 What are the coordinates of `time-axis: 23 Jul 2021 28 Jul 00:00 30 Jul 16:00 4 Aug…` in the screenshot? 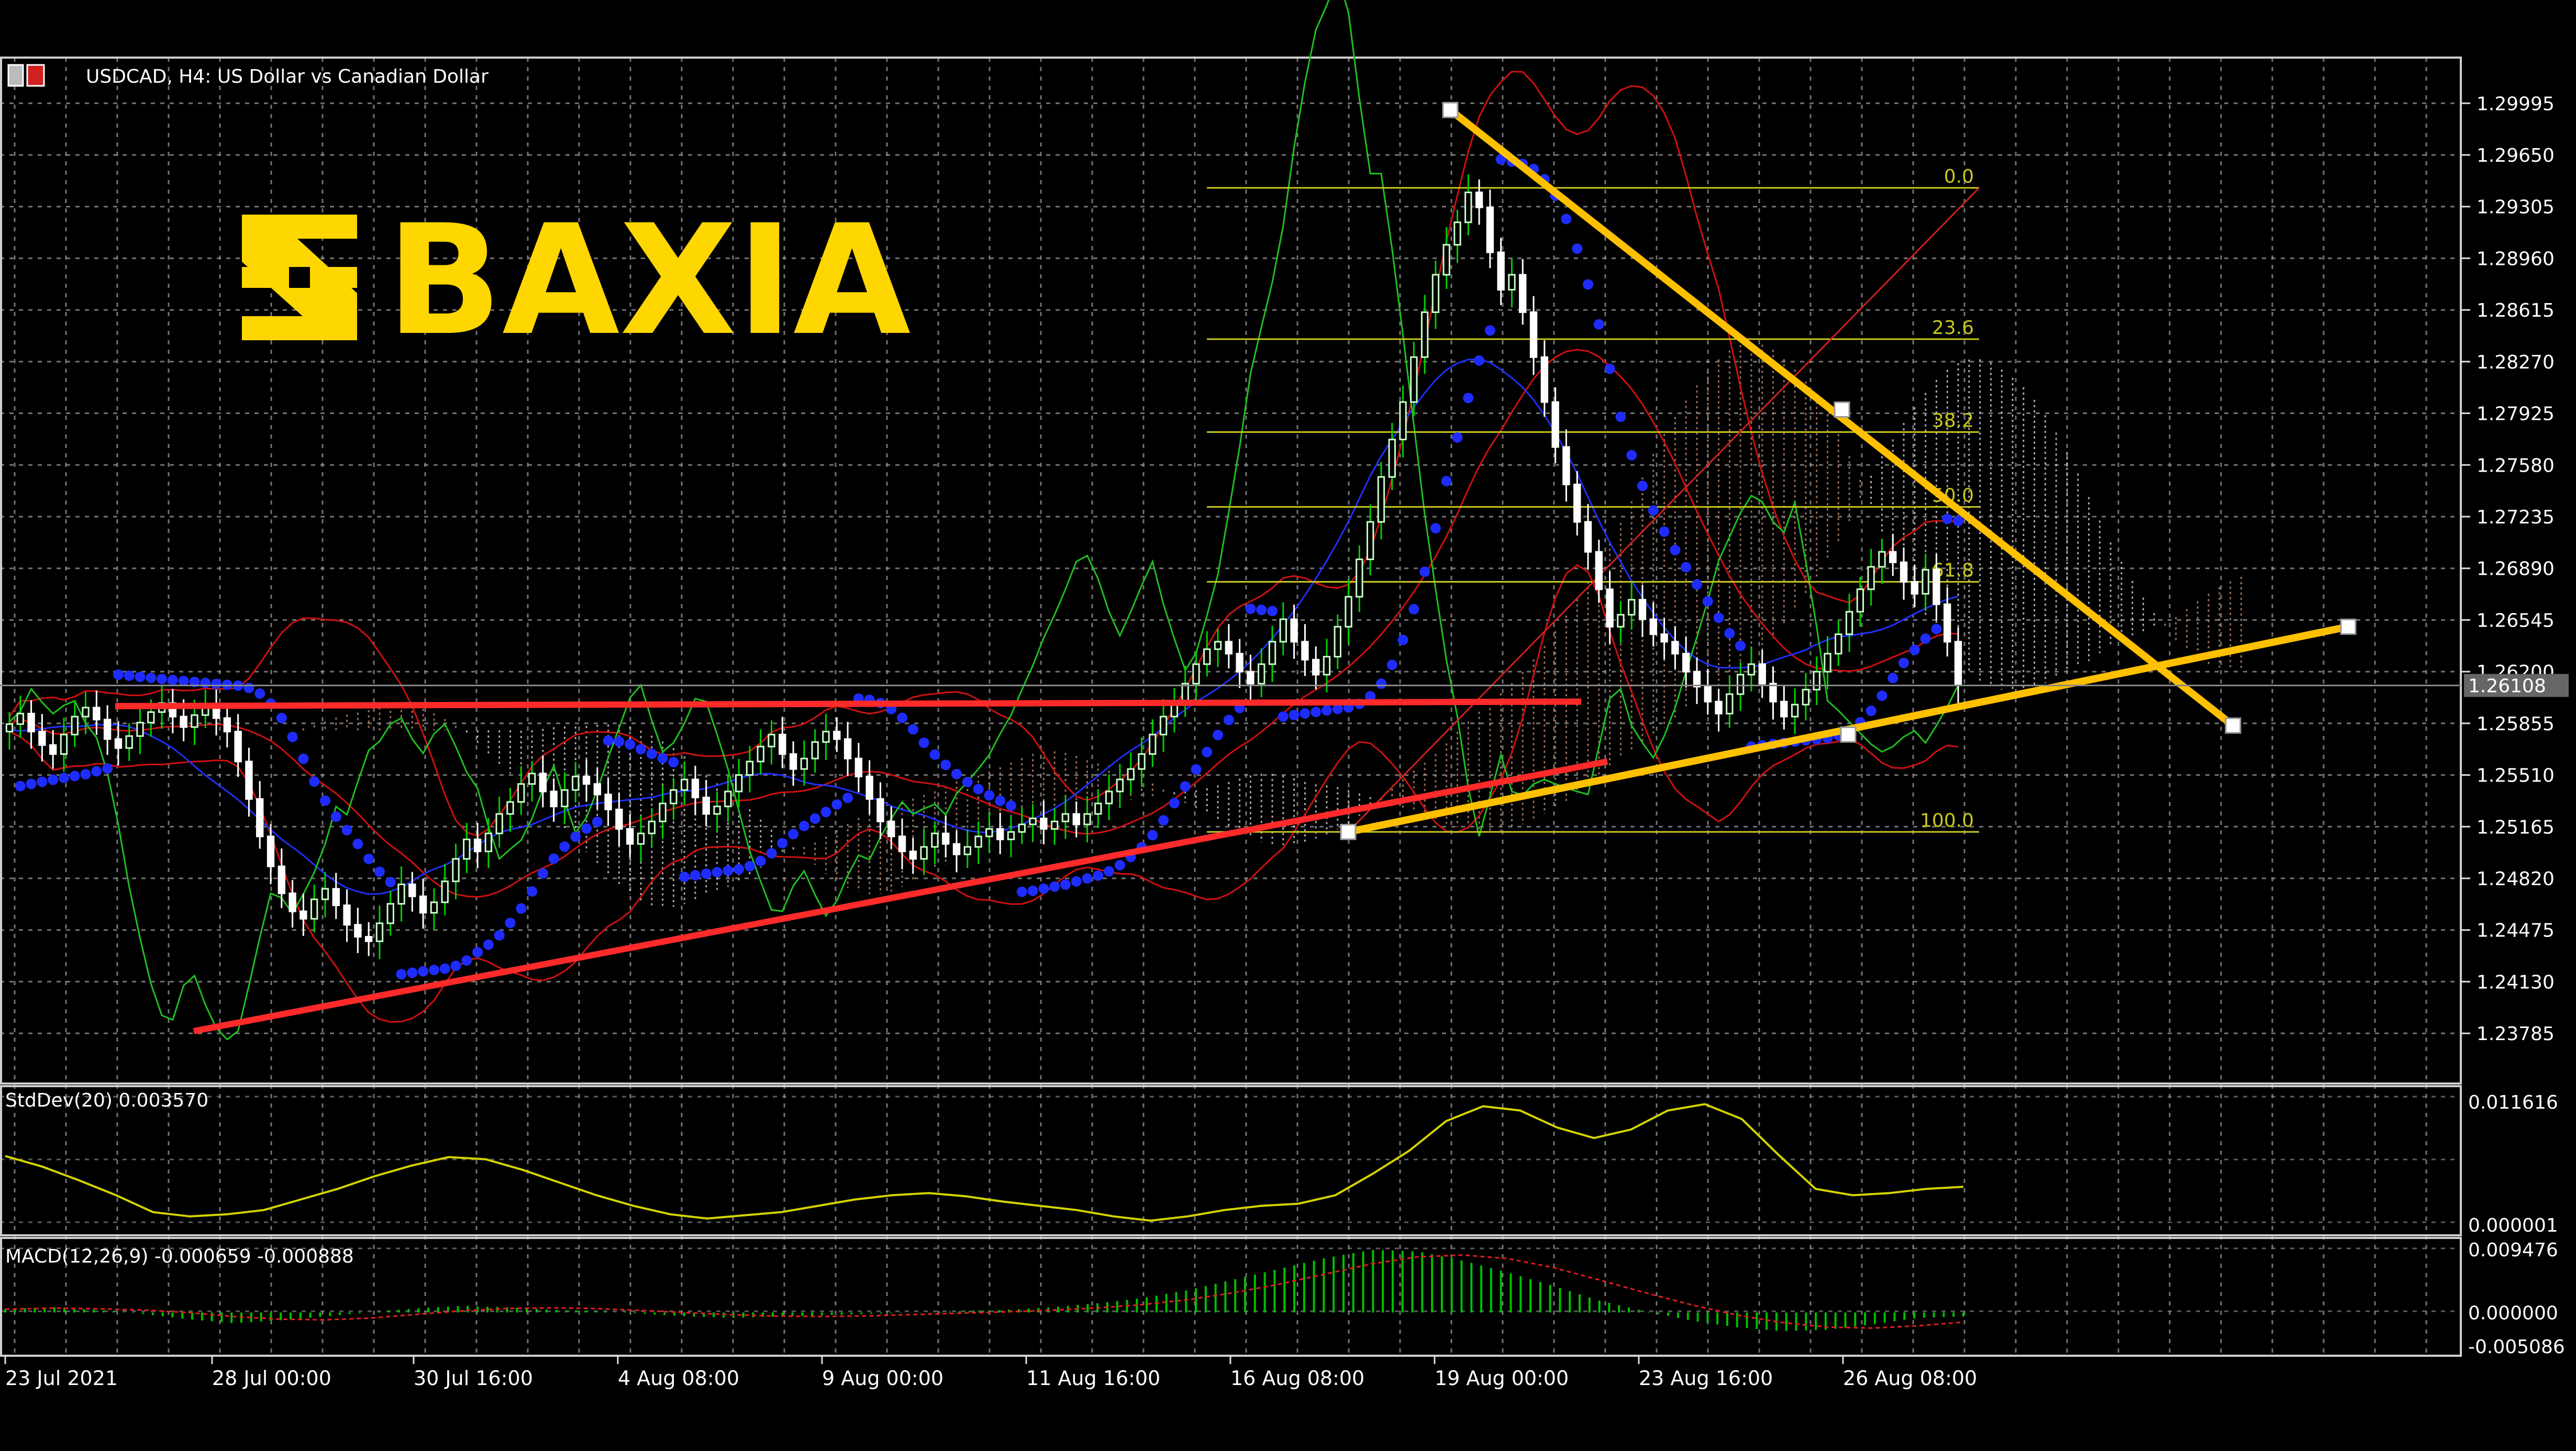 It's located at (991, 1373).